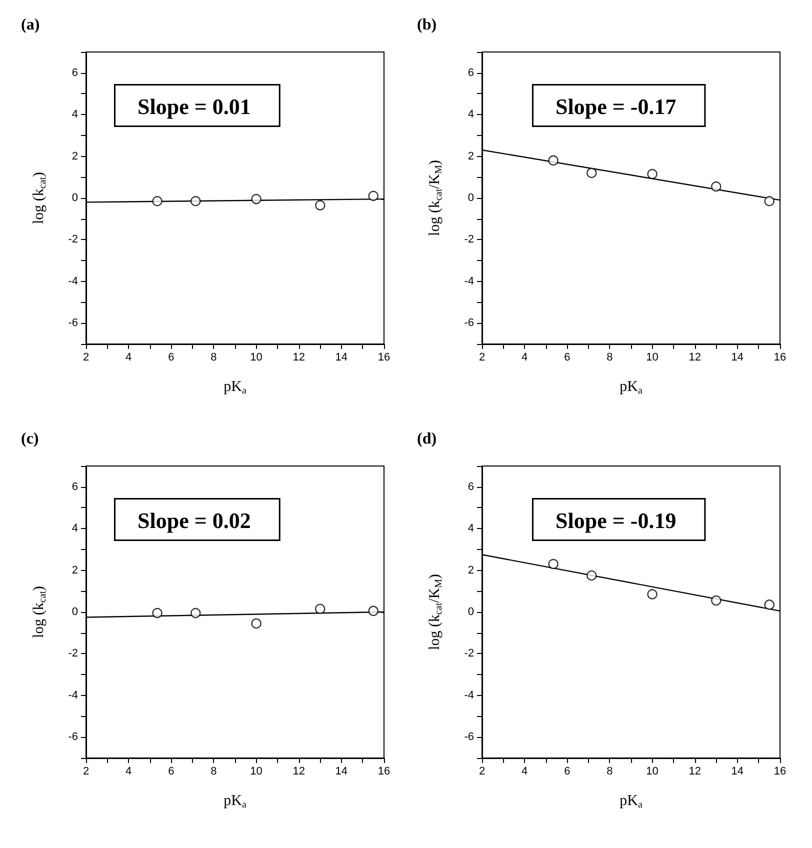 The width and height of the screenshot is (812, 848). Describe the element at coordinates (616, 520) in the screenshot. I see `annotation: Slope = -0.19` at that location.